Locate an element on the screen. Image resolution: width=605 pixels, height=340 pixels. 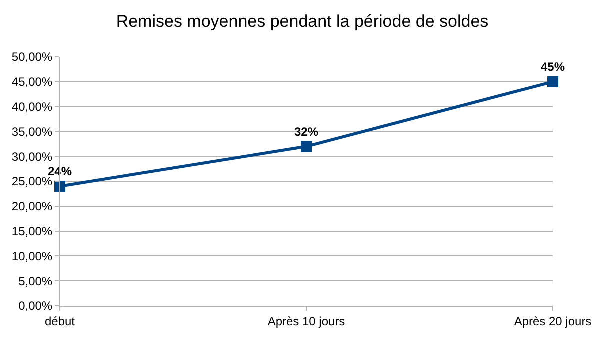
y-tick-label: 35,00% is located at coordinates (32, 131).